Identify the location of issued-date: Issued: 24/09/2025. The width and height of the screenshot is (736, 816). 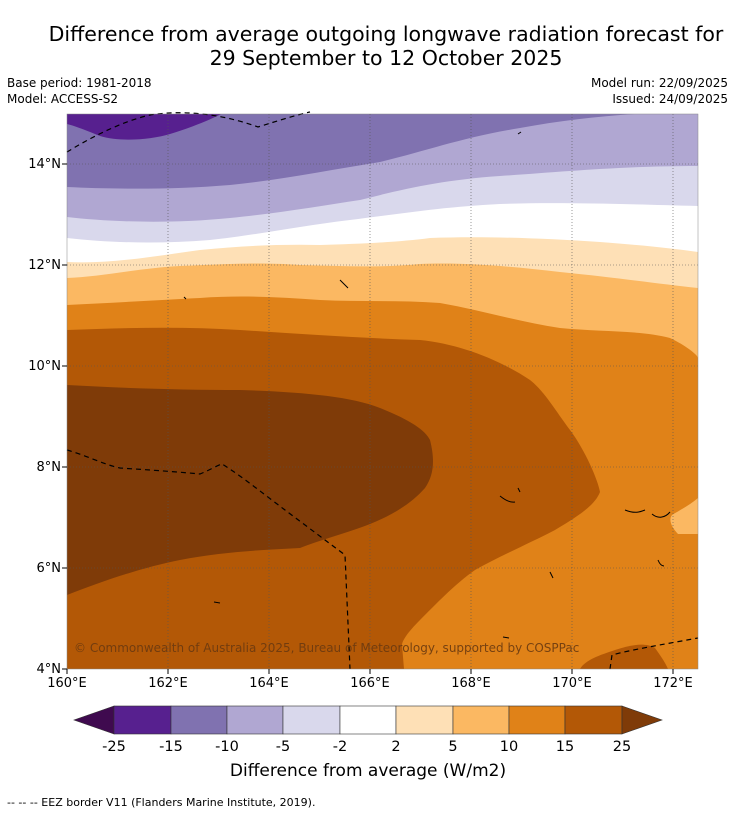
(670, 99).